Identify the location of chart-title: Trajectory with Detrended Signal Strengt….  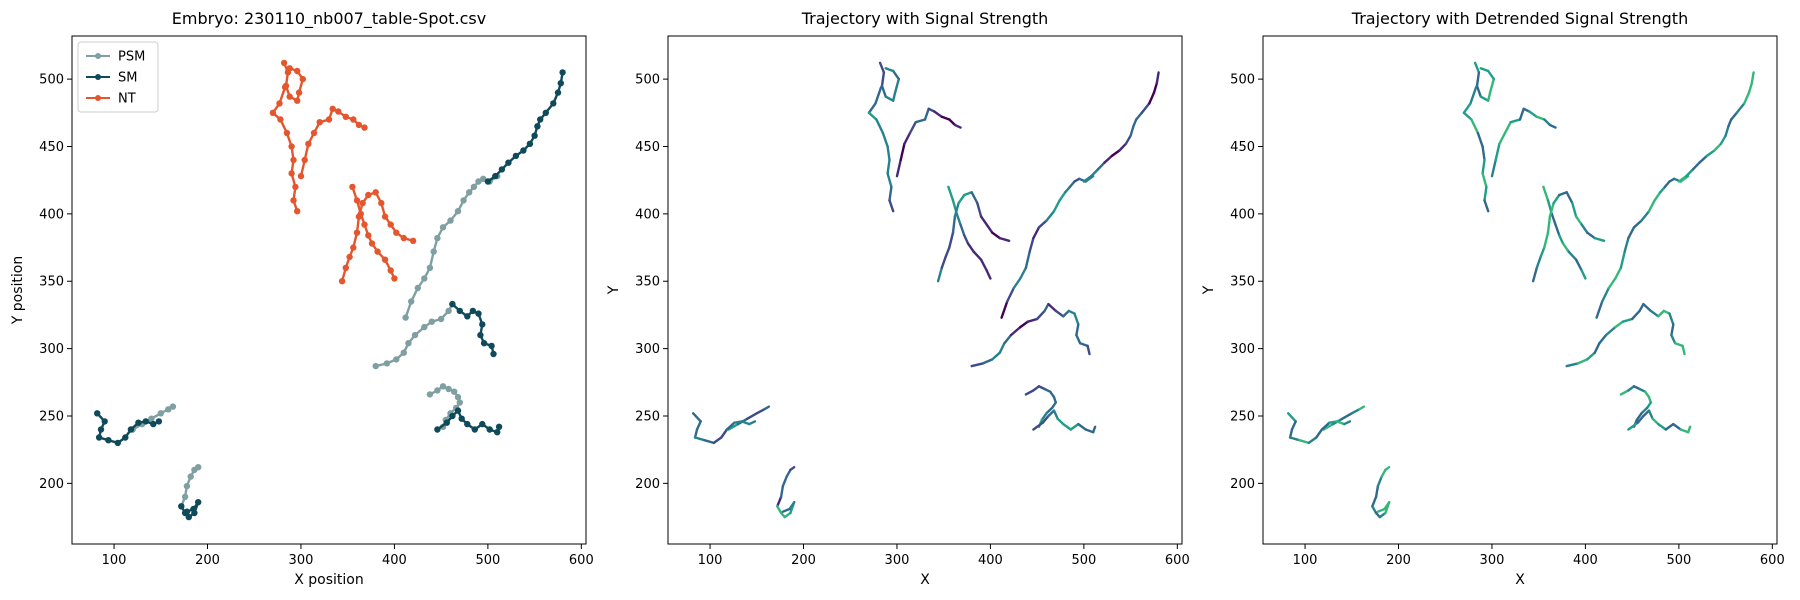
(1519, 18).